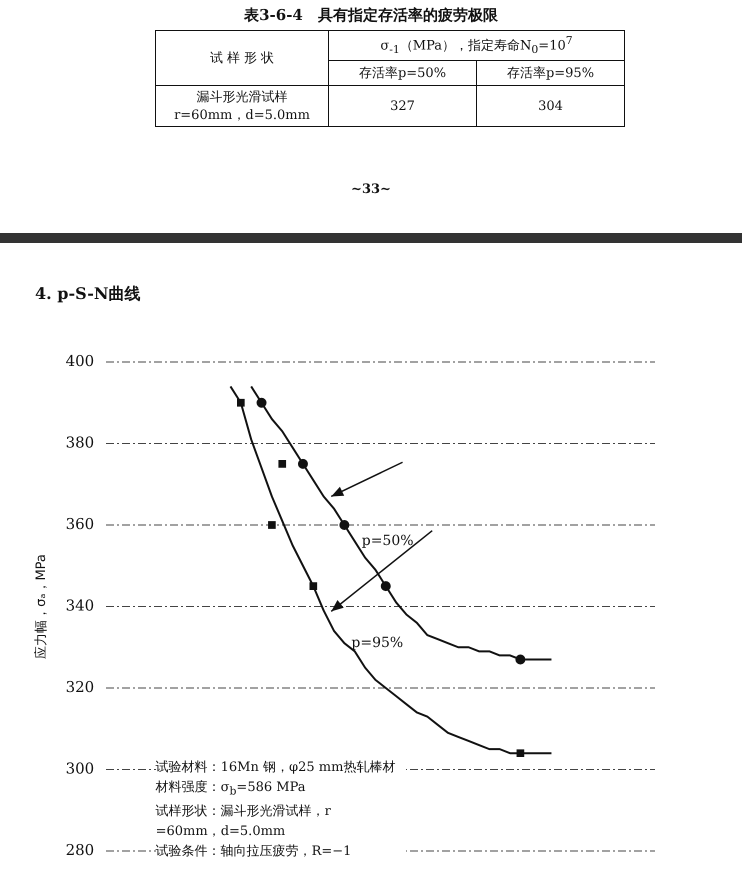 The height and width of the screenshot is (891, 742). I want to click on text: 304, so click(550, 106).